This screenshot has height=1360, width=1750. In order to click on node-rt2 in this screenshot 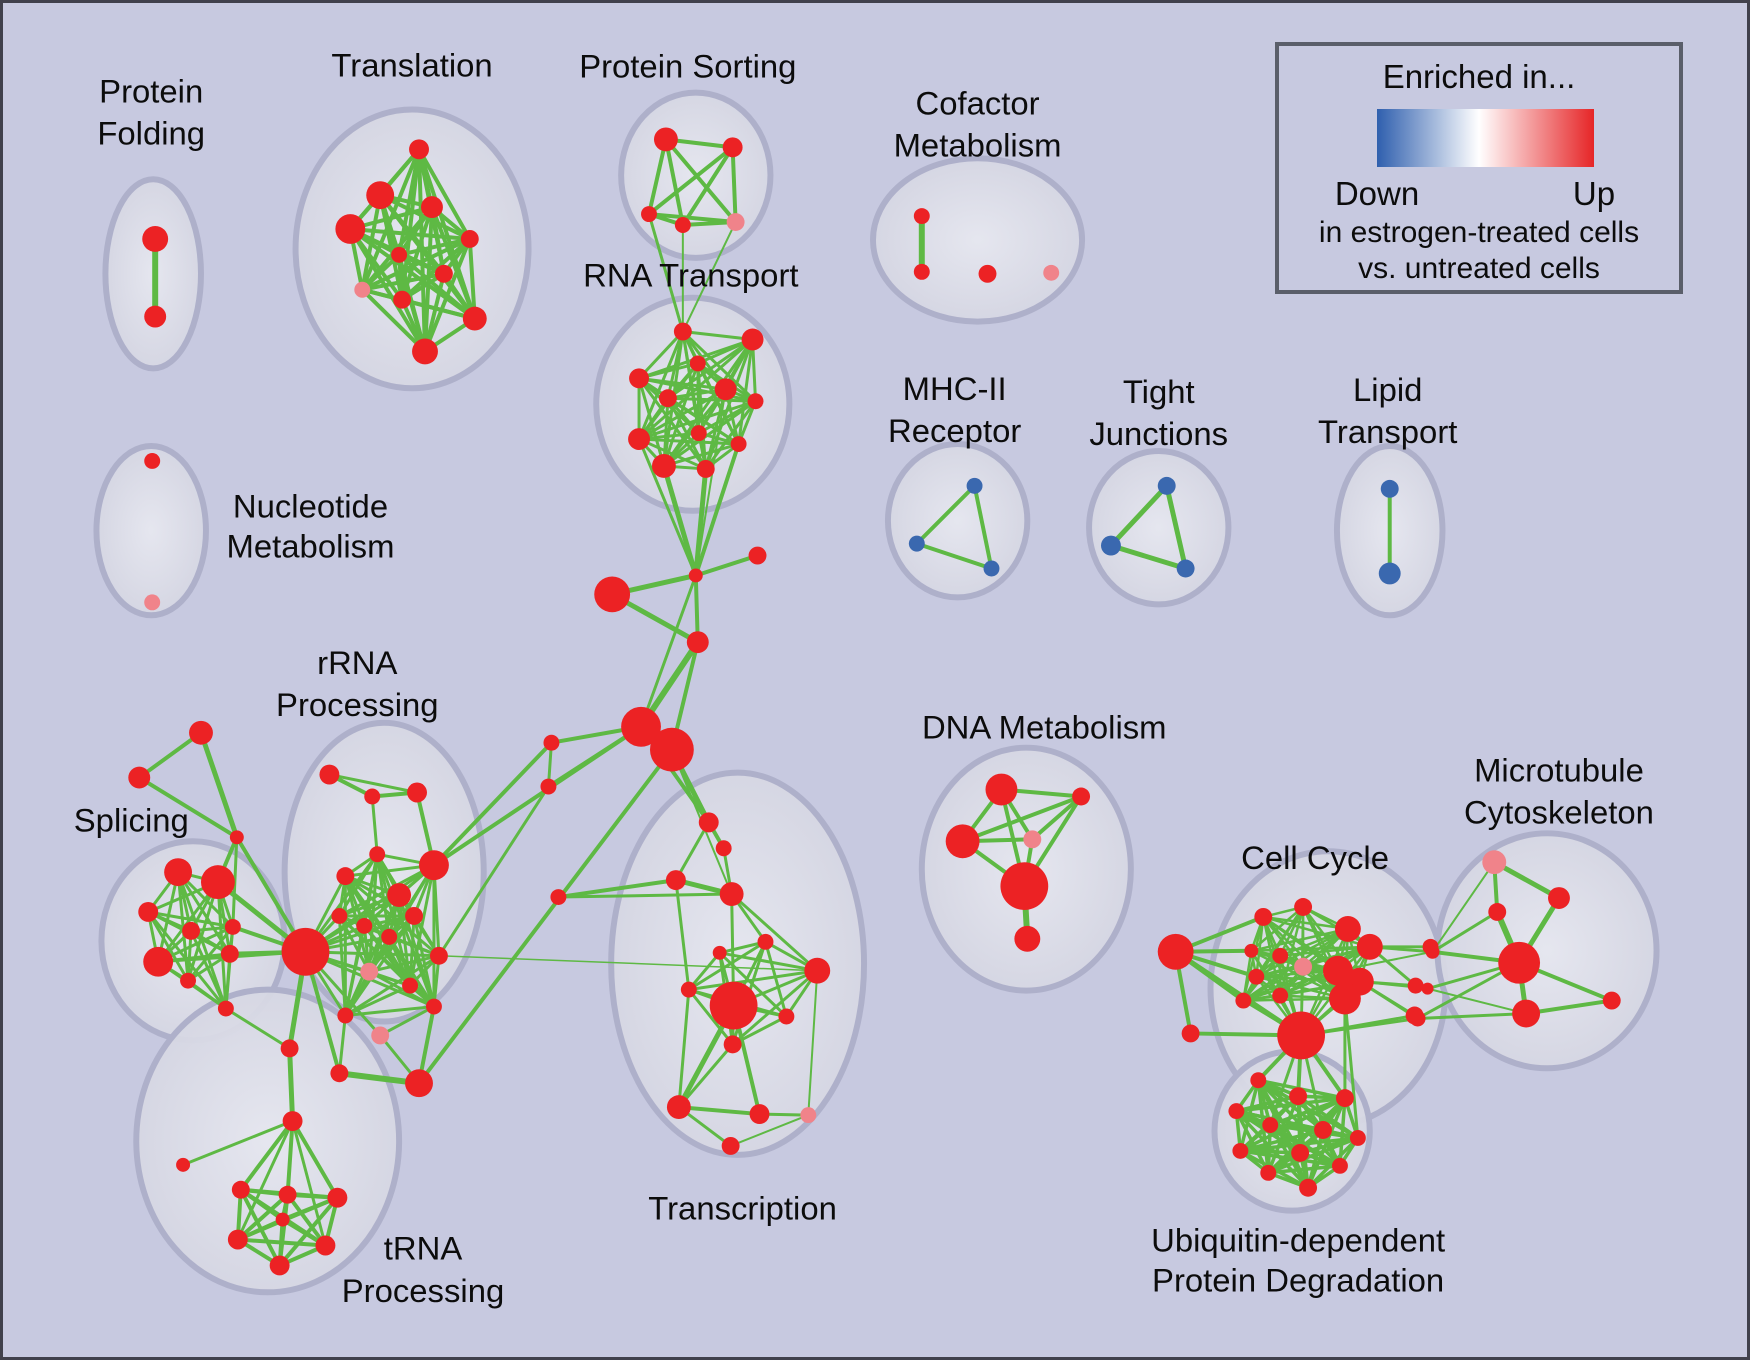, I will do `click(752, 339)`.